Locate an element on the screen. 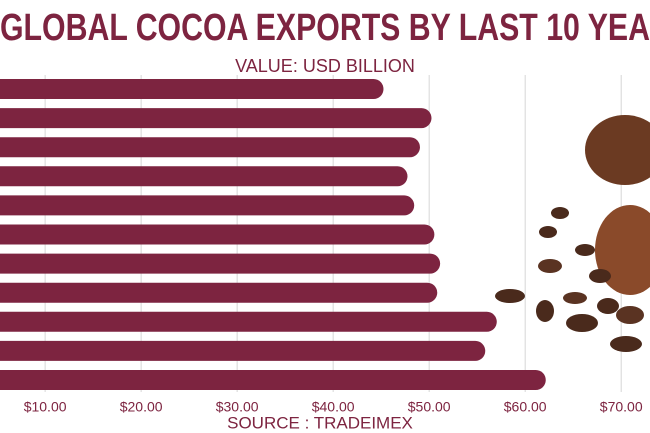  x-tick-label: $70.00 is located at coordinates (621, 407).